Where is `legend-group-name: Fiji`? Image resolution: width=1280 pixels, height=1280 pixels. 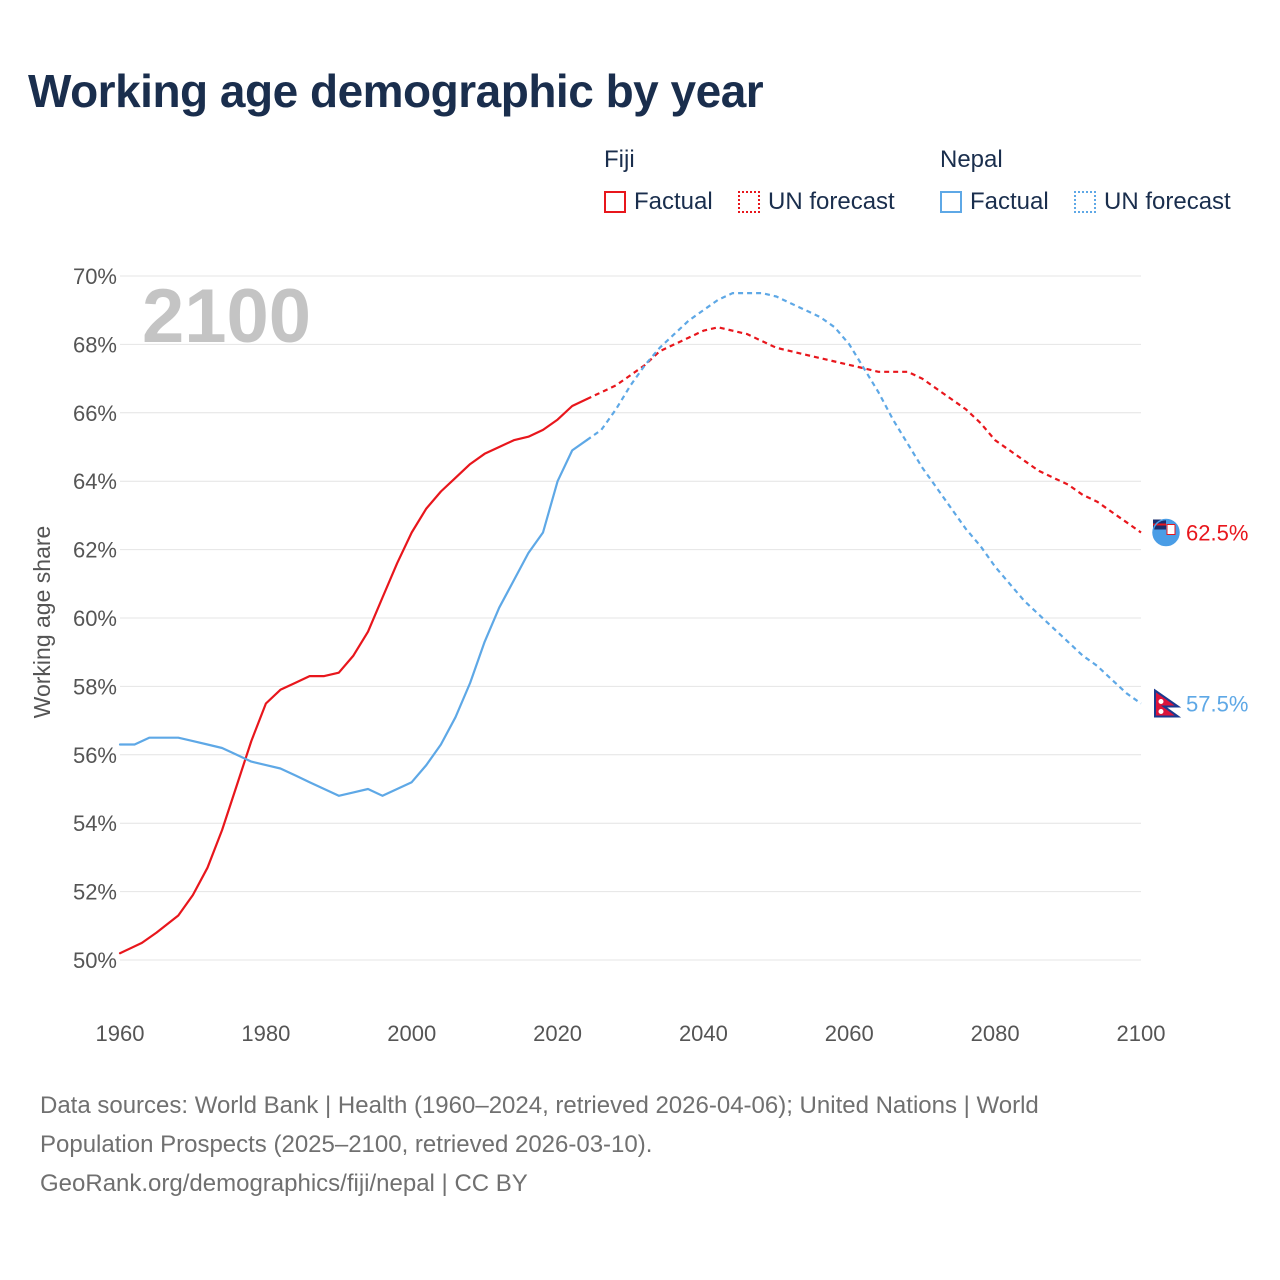
legend-group-name: Fiji is located at coordinates (619, 159).